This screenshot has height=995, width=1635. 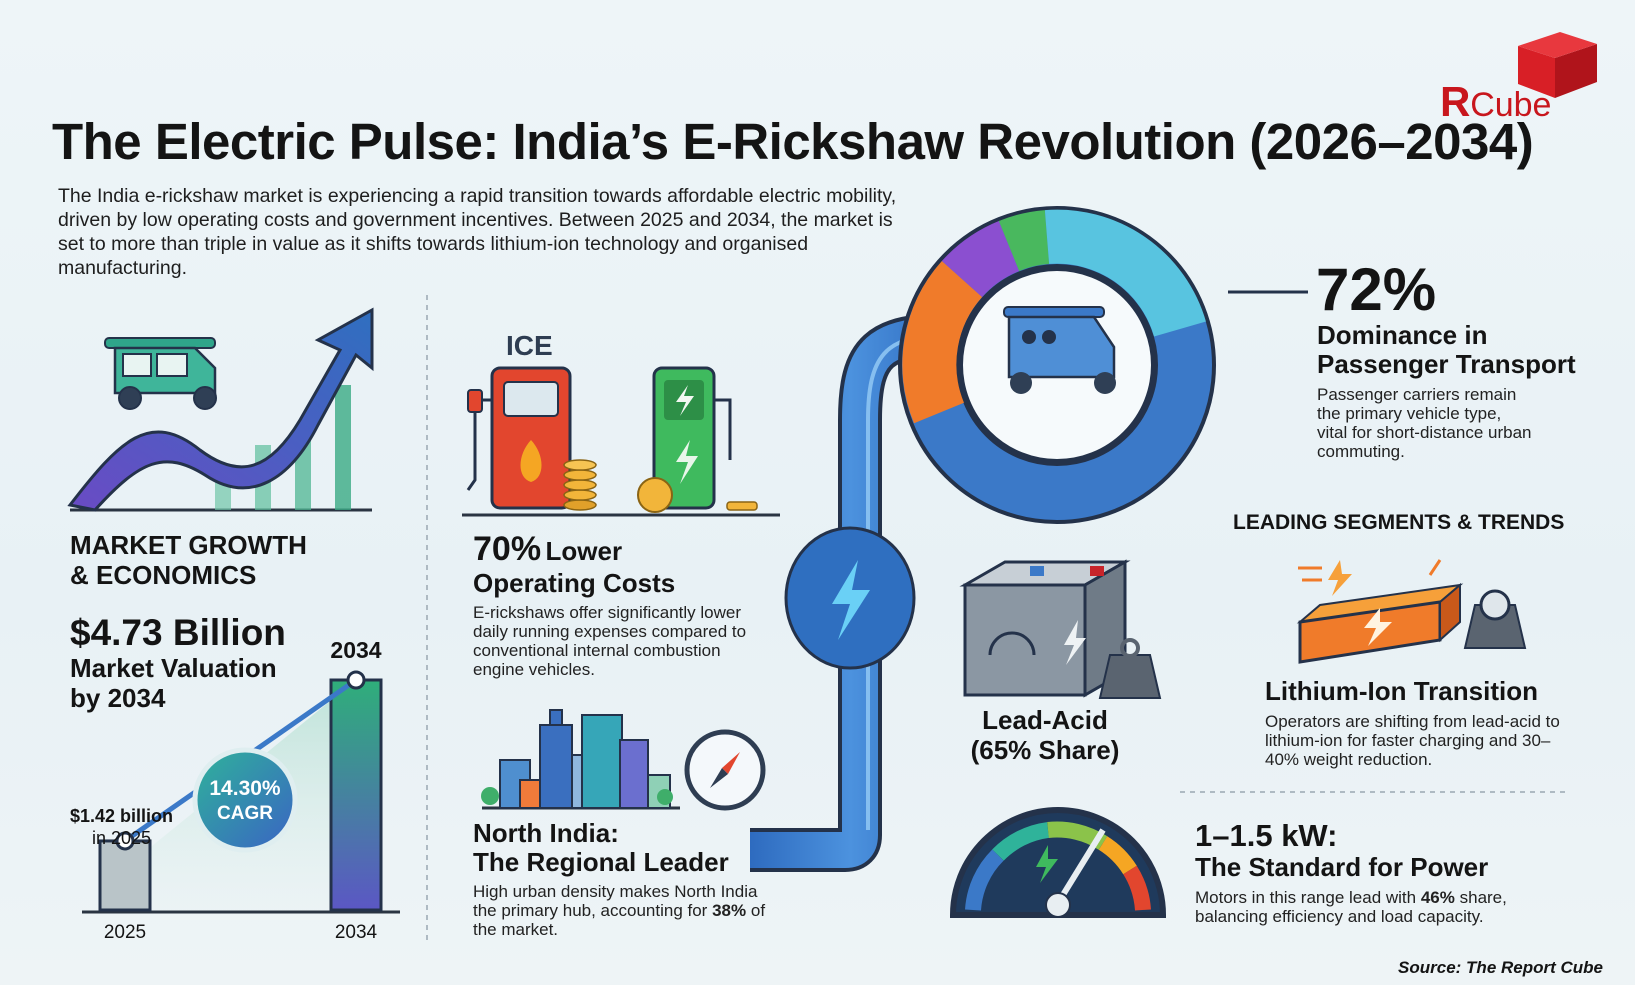 I want to click on energy-pipe-part, so click(x=851, y=600).